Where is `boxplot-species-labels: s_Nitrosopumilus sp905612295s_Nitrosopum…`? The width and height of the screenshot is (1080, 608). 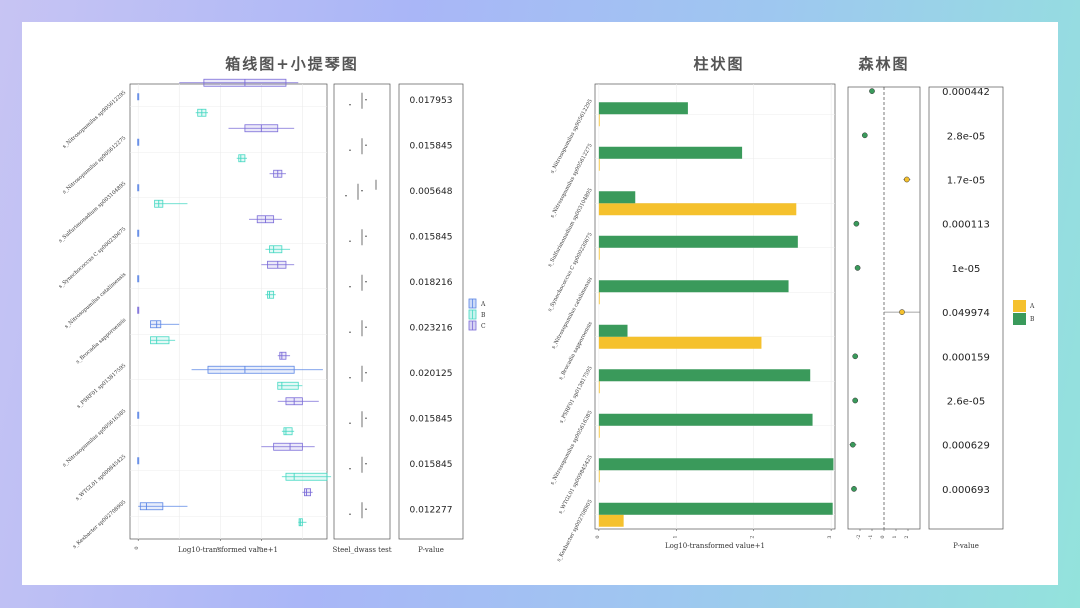 boxplot-species-labels: s_Nitrosopumilus sp905612295s_Nitrosopum… is located at coordinates (93, 320).